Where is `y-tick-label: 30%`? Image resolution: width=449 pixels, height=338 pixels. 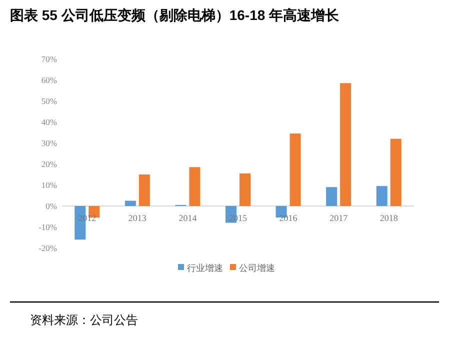 y-tick-label: 30% is located at coordinates (49, 143).